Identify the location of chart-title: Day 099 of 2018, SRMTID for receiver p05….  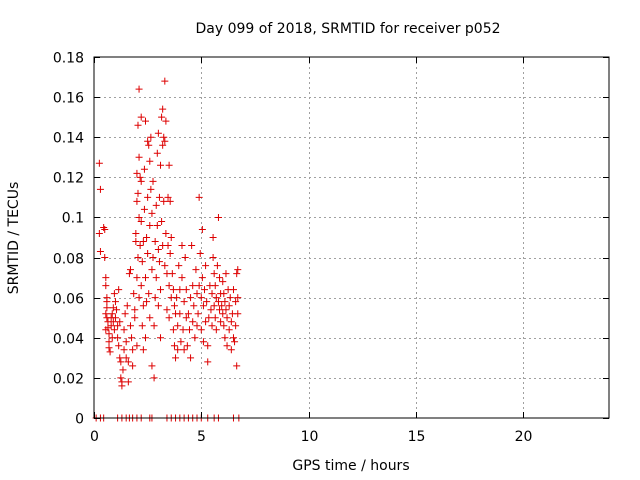
(347, 29).